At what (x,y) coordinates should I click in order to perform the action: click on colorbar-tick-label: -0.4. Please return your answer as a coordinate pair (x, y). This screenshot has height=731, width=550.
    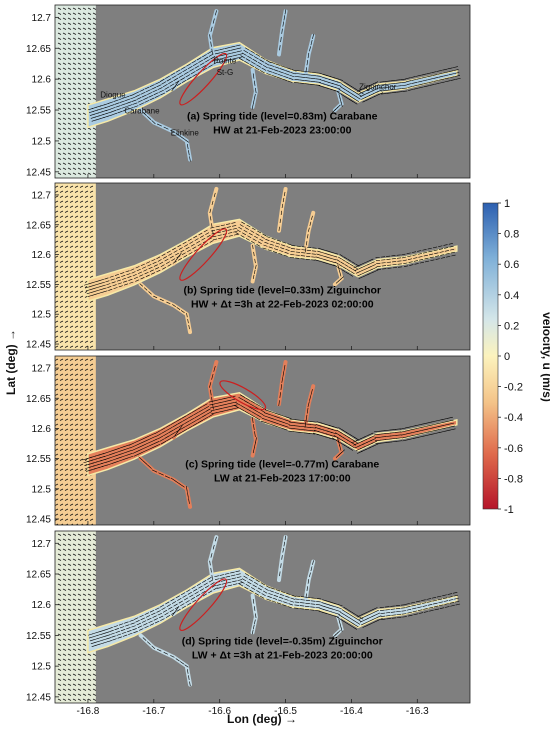
    Looking at the image, I should click on (513, 418).